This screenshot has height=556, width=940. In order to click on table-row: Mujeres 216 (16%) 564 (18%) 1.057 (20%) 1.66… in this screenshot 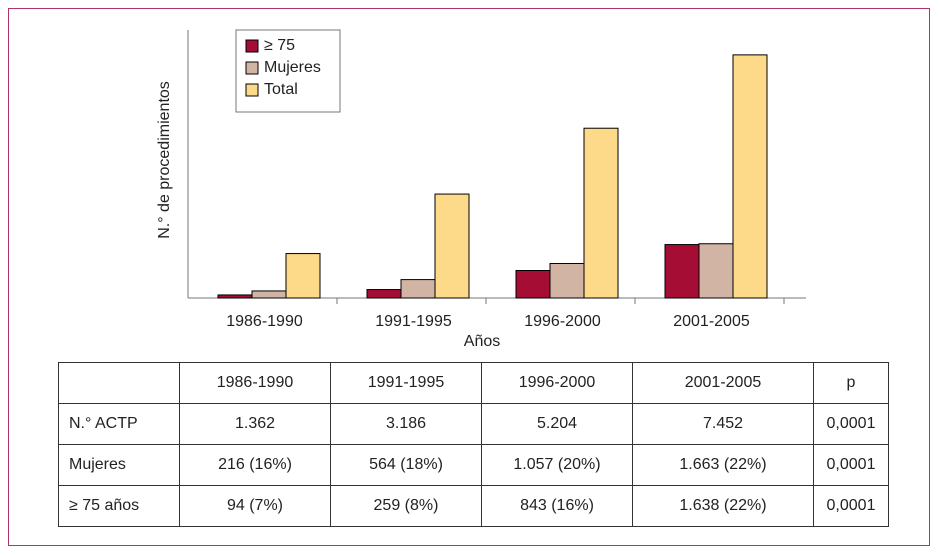, I will do `click(473, 465)`.